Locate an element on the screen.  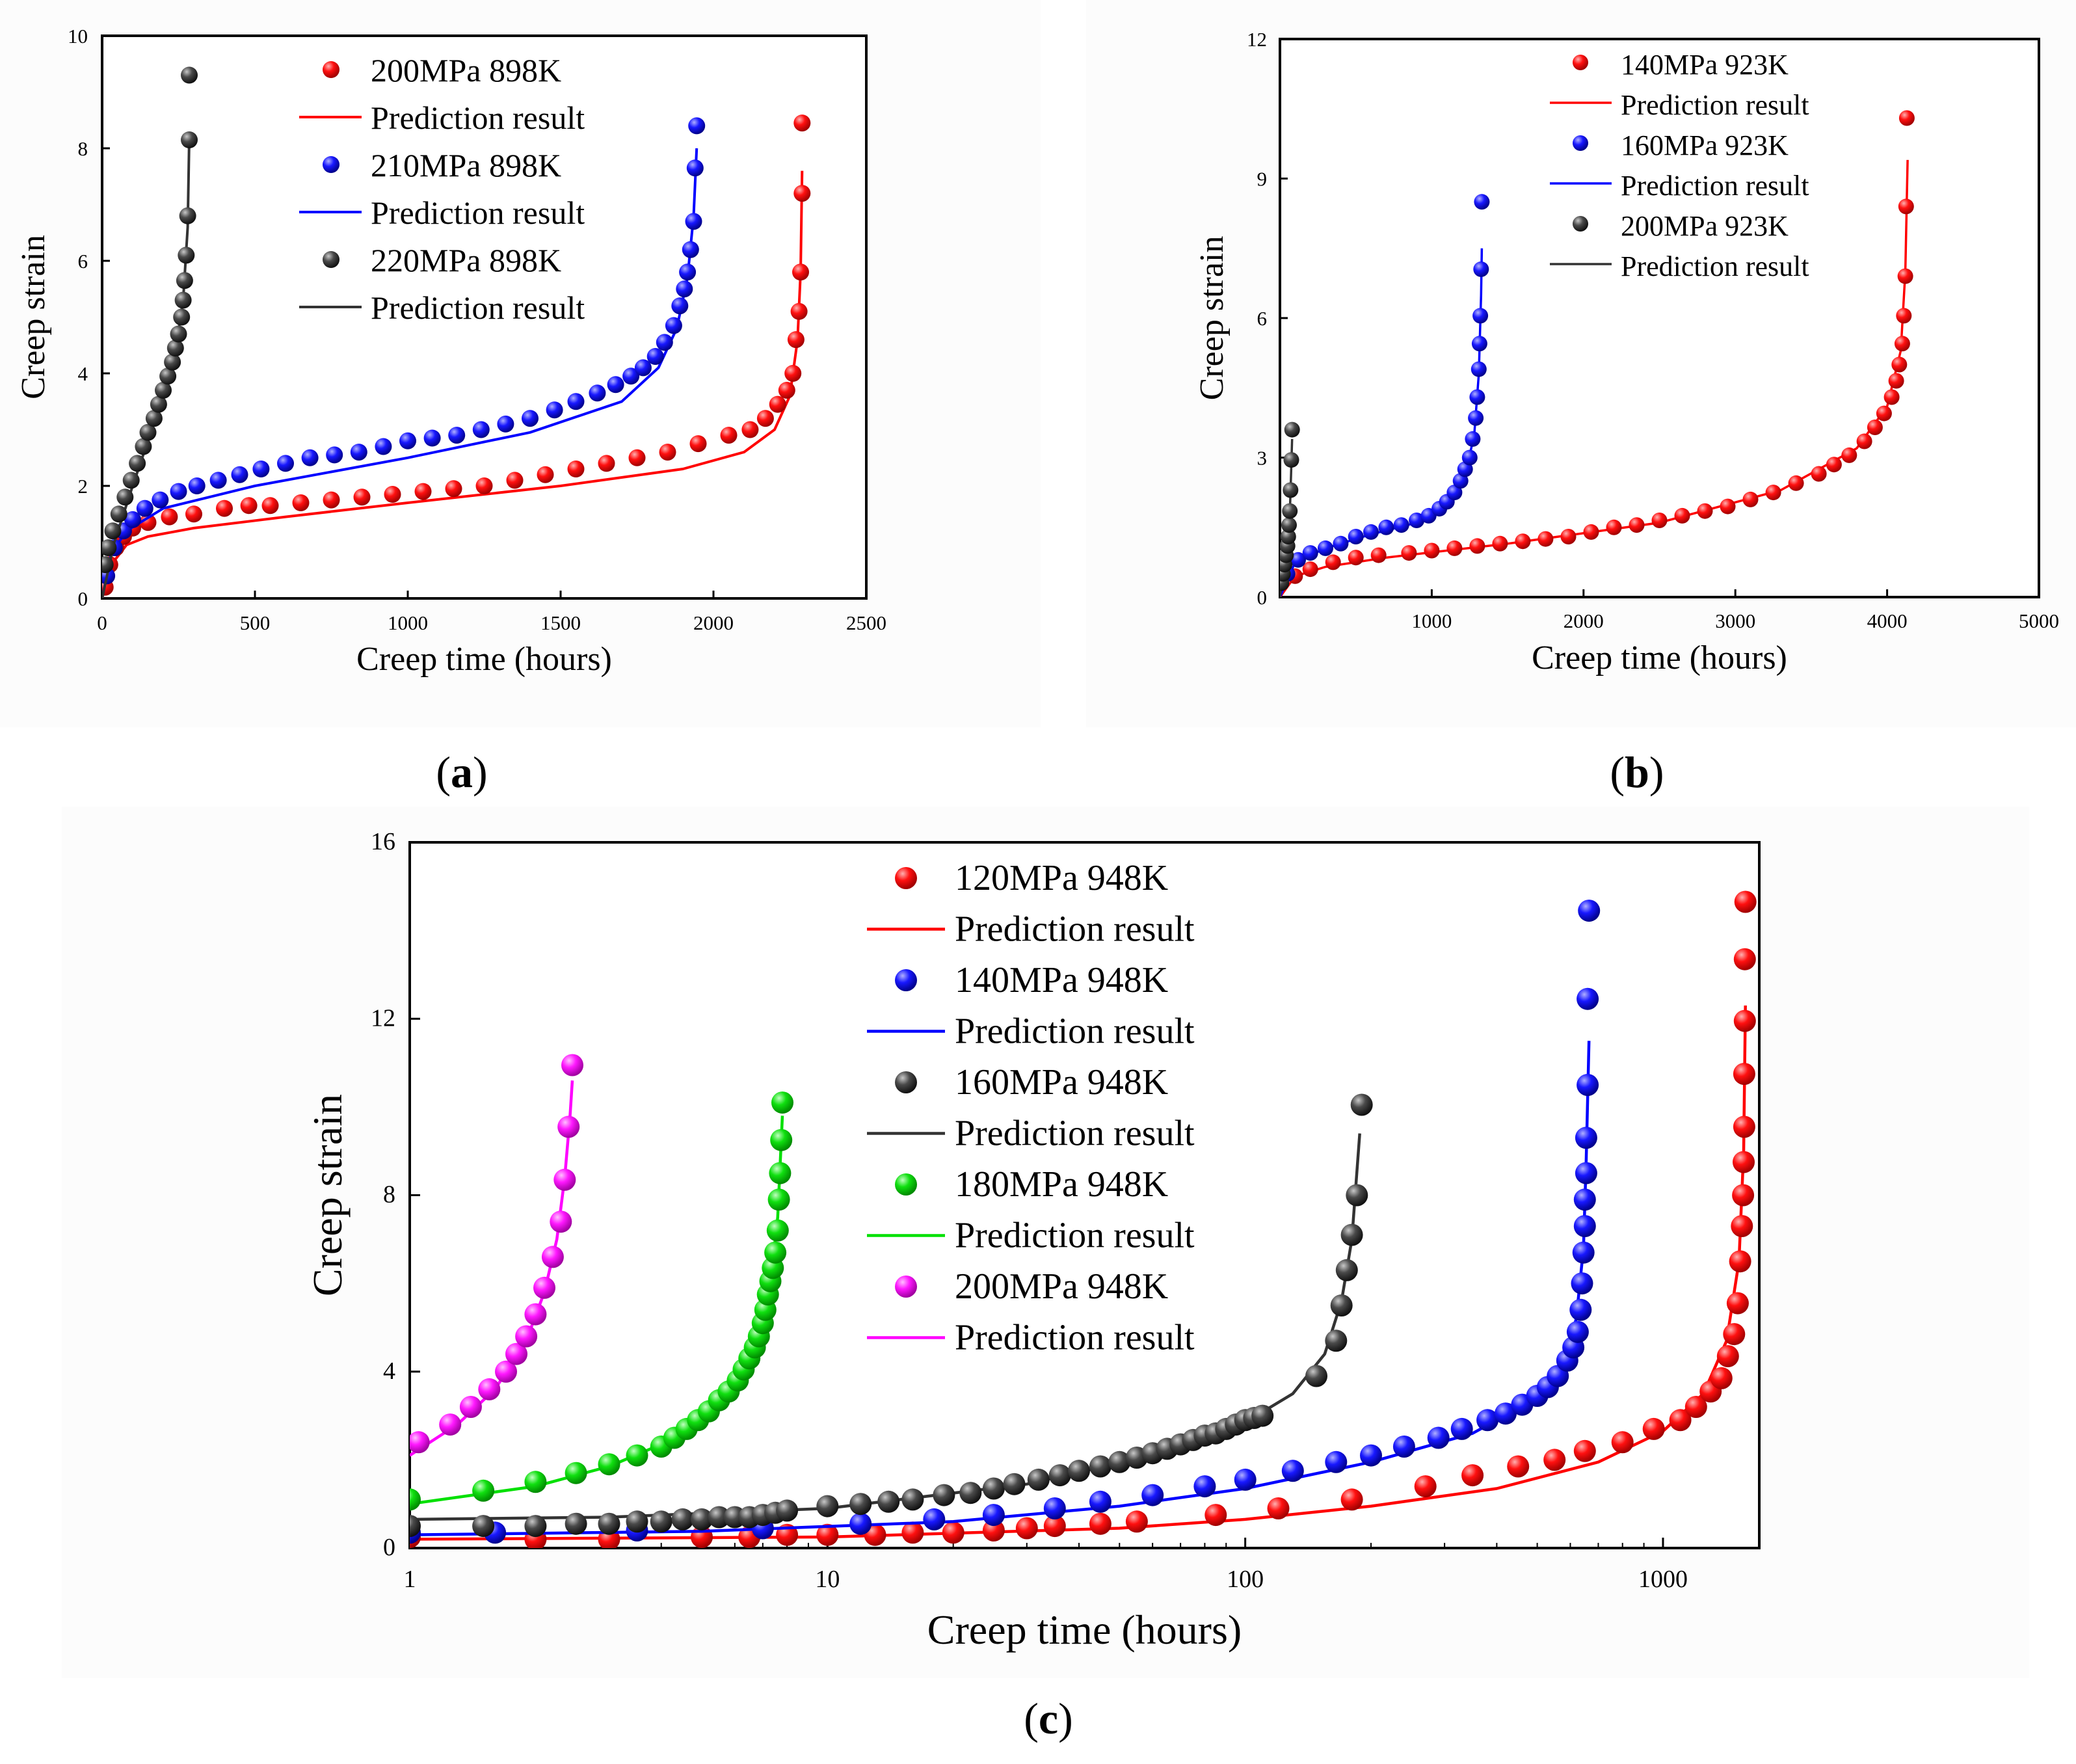
x-tick-label: 10 is located at coordinates (827, 1579).